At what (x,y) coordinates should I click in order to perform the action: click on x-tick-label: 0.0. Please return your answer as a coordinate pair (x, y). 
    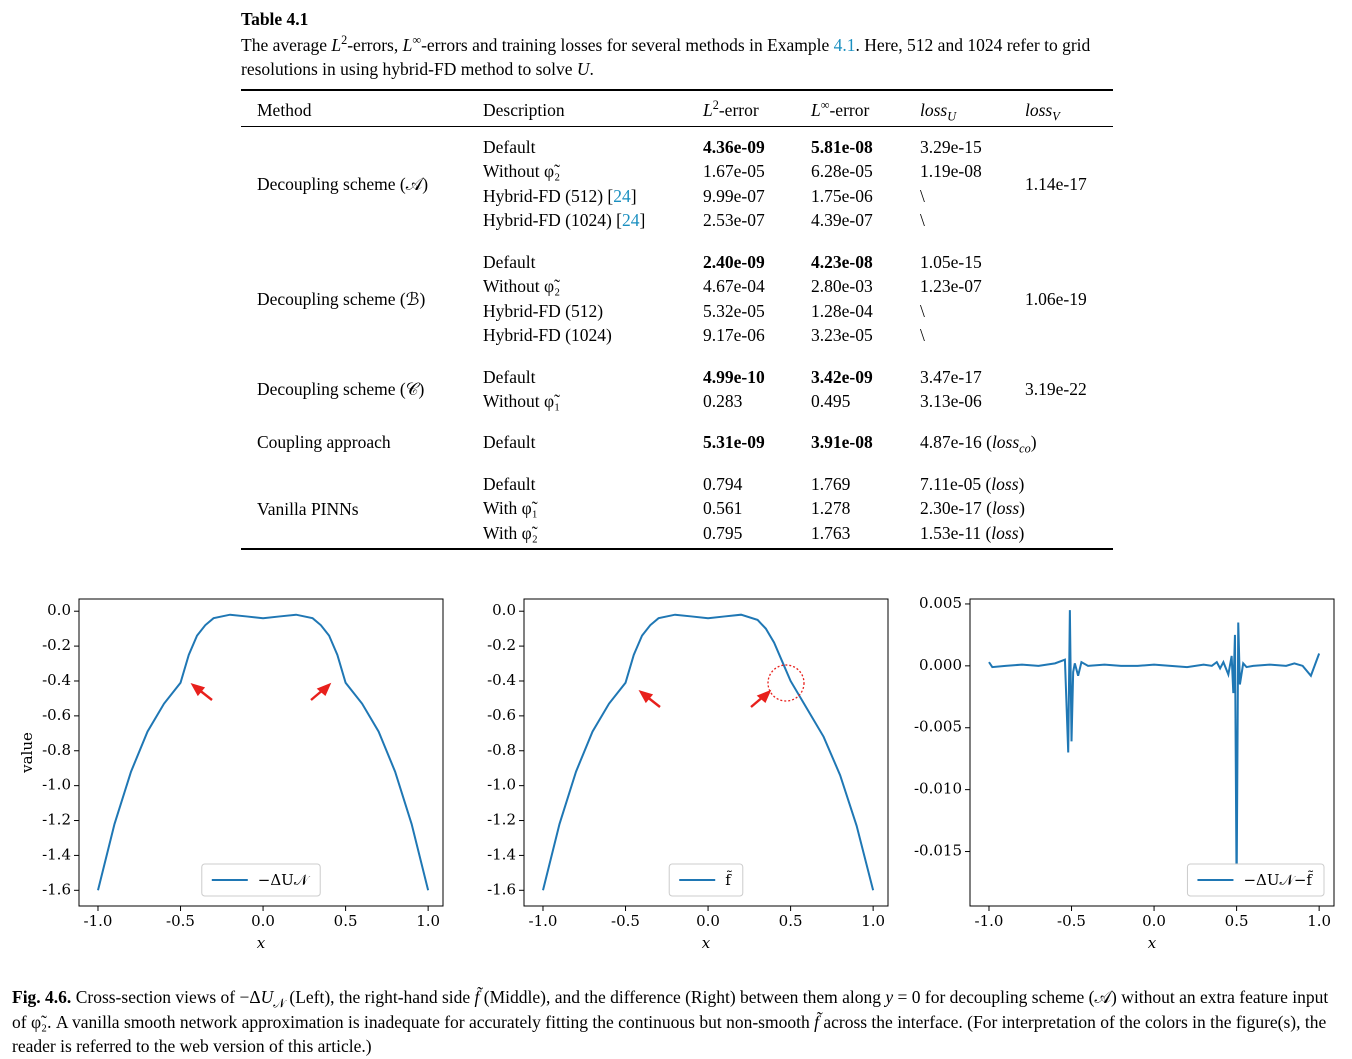
    Looking at the image, I should click on (263, 921).